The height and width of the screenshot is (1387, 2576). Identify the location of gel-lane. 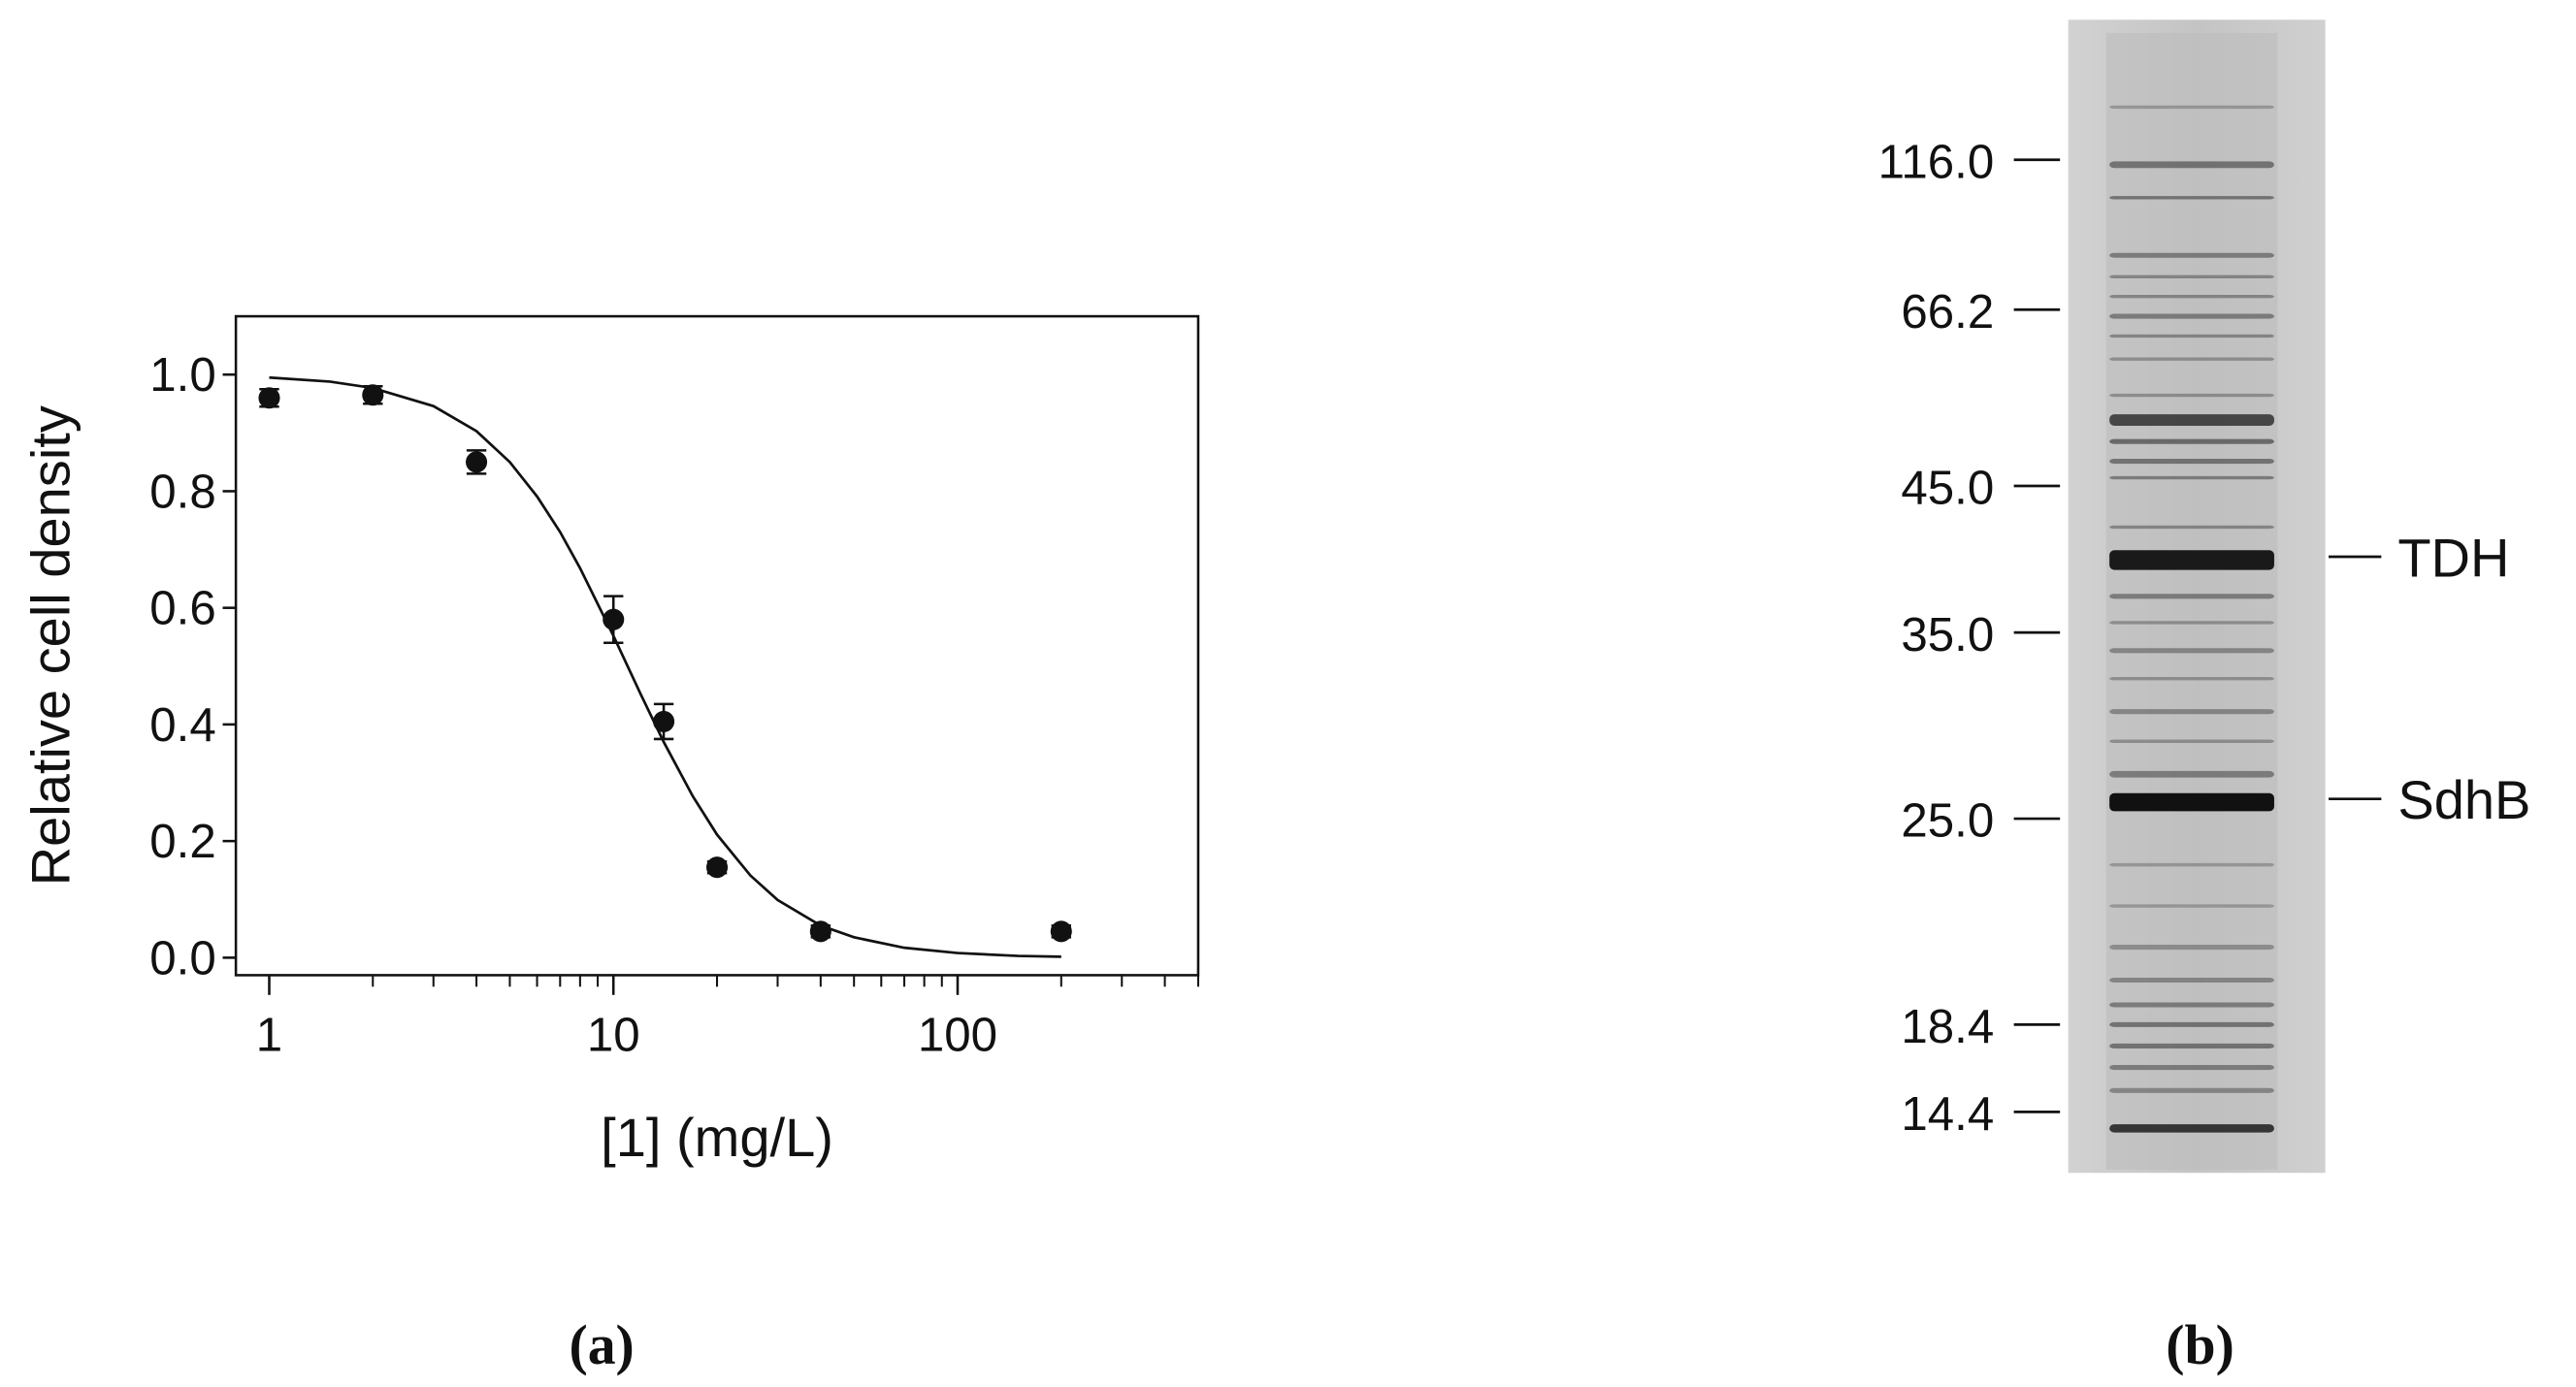
(2192, 601).